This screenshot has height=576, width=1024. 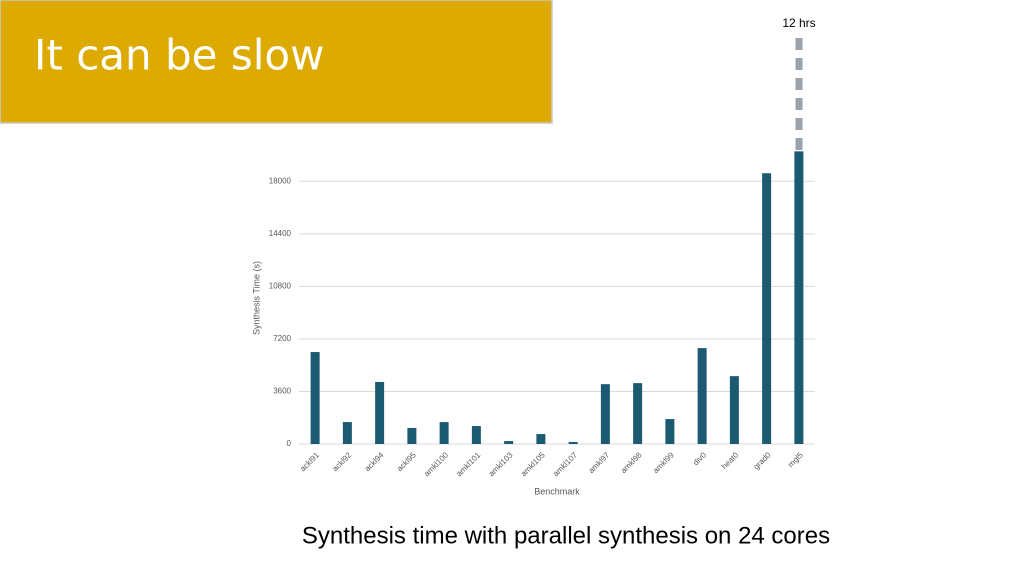 What do you see at coordinates (663, 462) in the screenshot?
I see `x-tick-label: amkl99` at bounding box center [663, 462].